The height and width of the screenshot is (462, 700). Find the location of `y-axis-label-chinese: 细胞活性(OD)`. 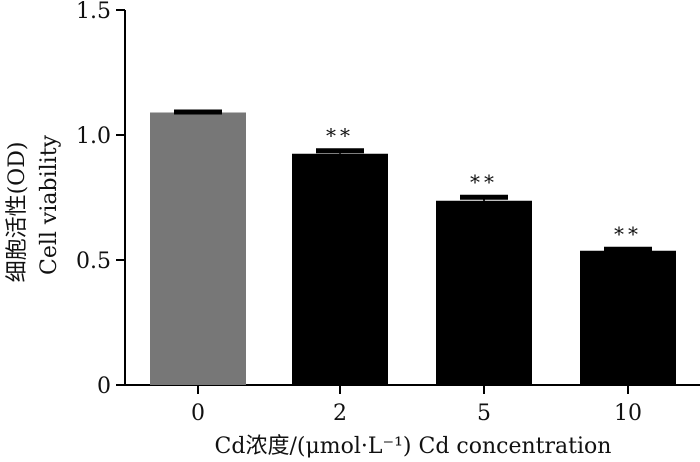

y-axis-label-chinese: 细胞活性(OD) is located at coordinates (17, 212).